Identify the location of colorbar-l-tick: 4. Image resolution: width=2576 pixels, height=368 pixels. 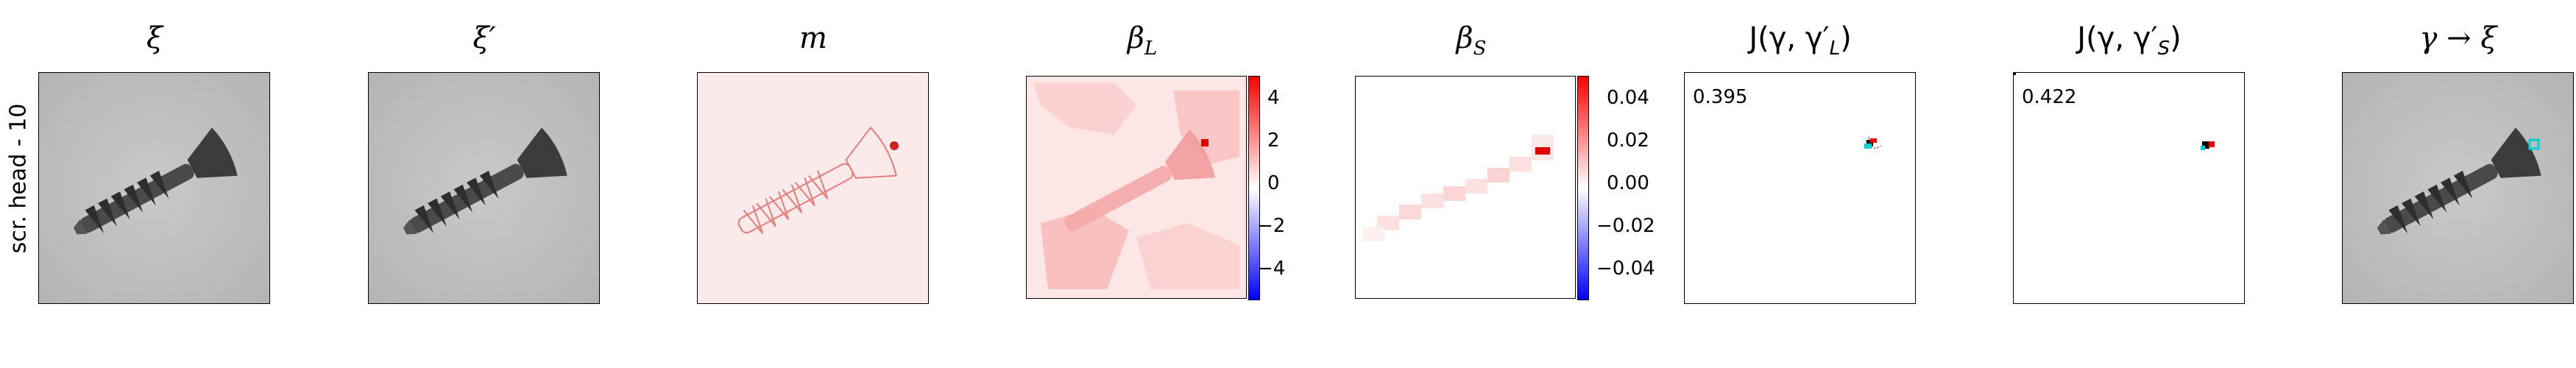
(1273, 98).